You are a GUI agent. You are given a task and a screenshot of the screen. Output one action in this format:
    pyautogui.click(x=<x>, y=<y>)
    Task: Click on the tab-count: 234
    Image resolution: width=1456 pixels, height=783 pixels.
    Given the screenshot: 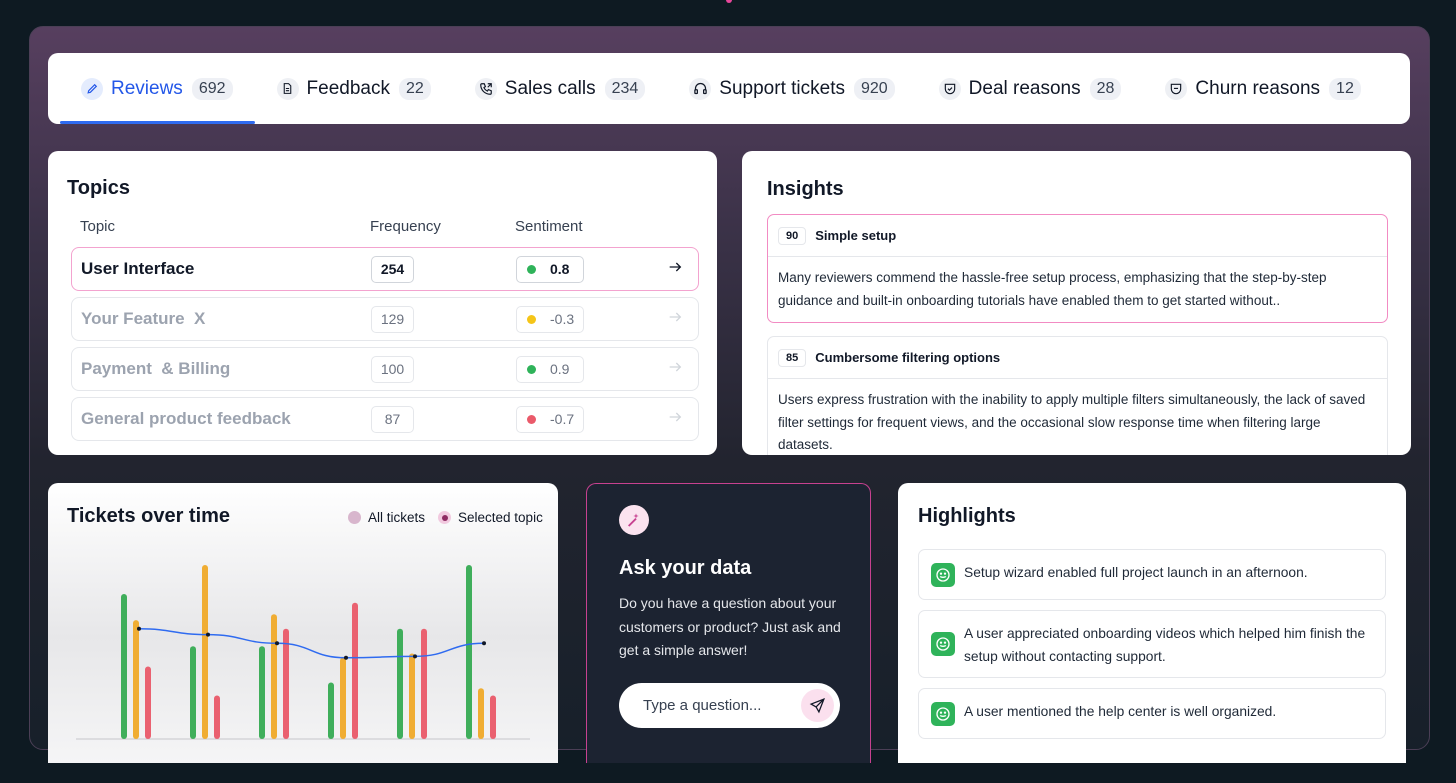 What is the action you would take?
    pyautogui.click(x=625, y=88)
    